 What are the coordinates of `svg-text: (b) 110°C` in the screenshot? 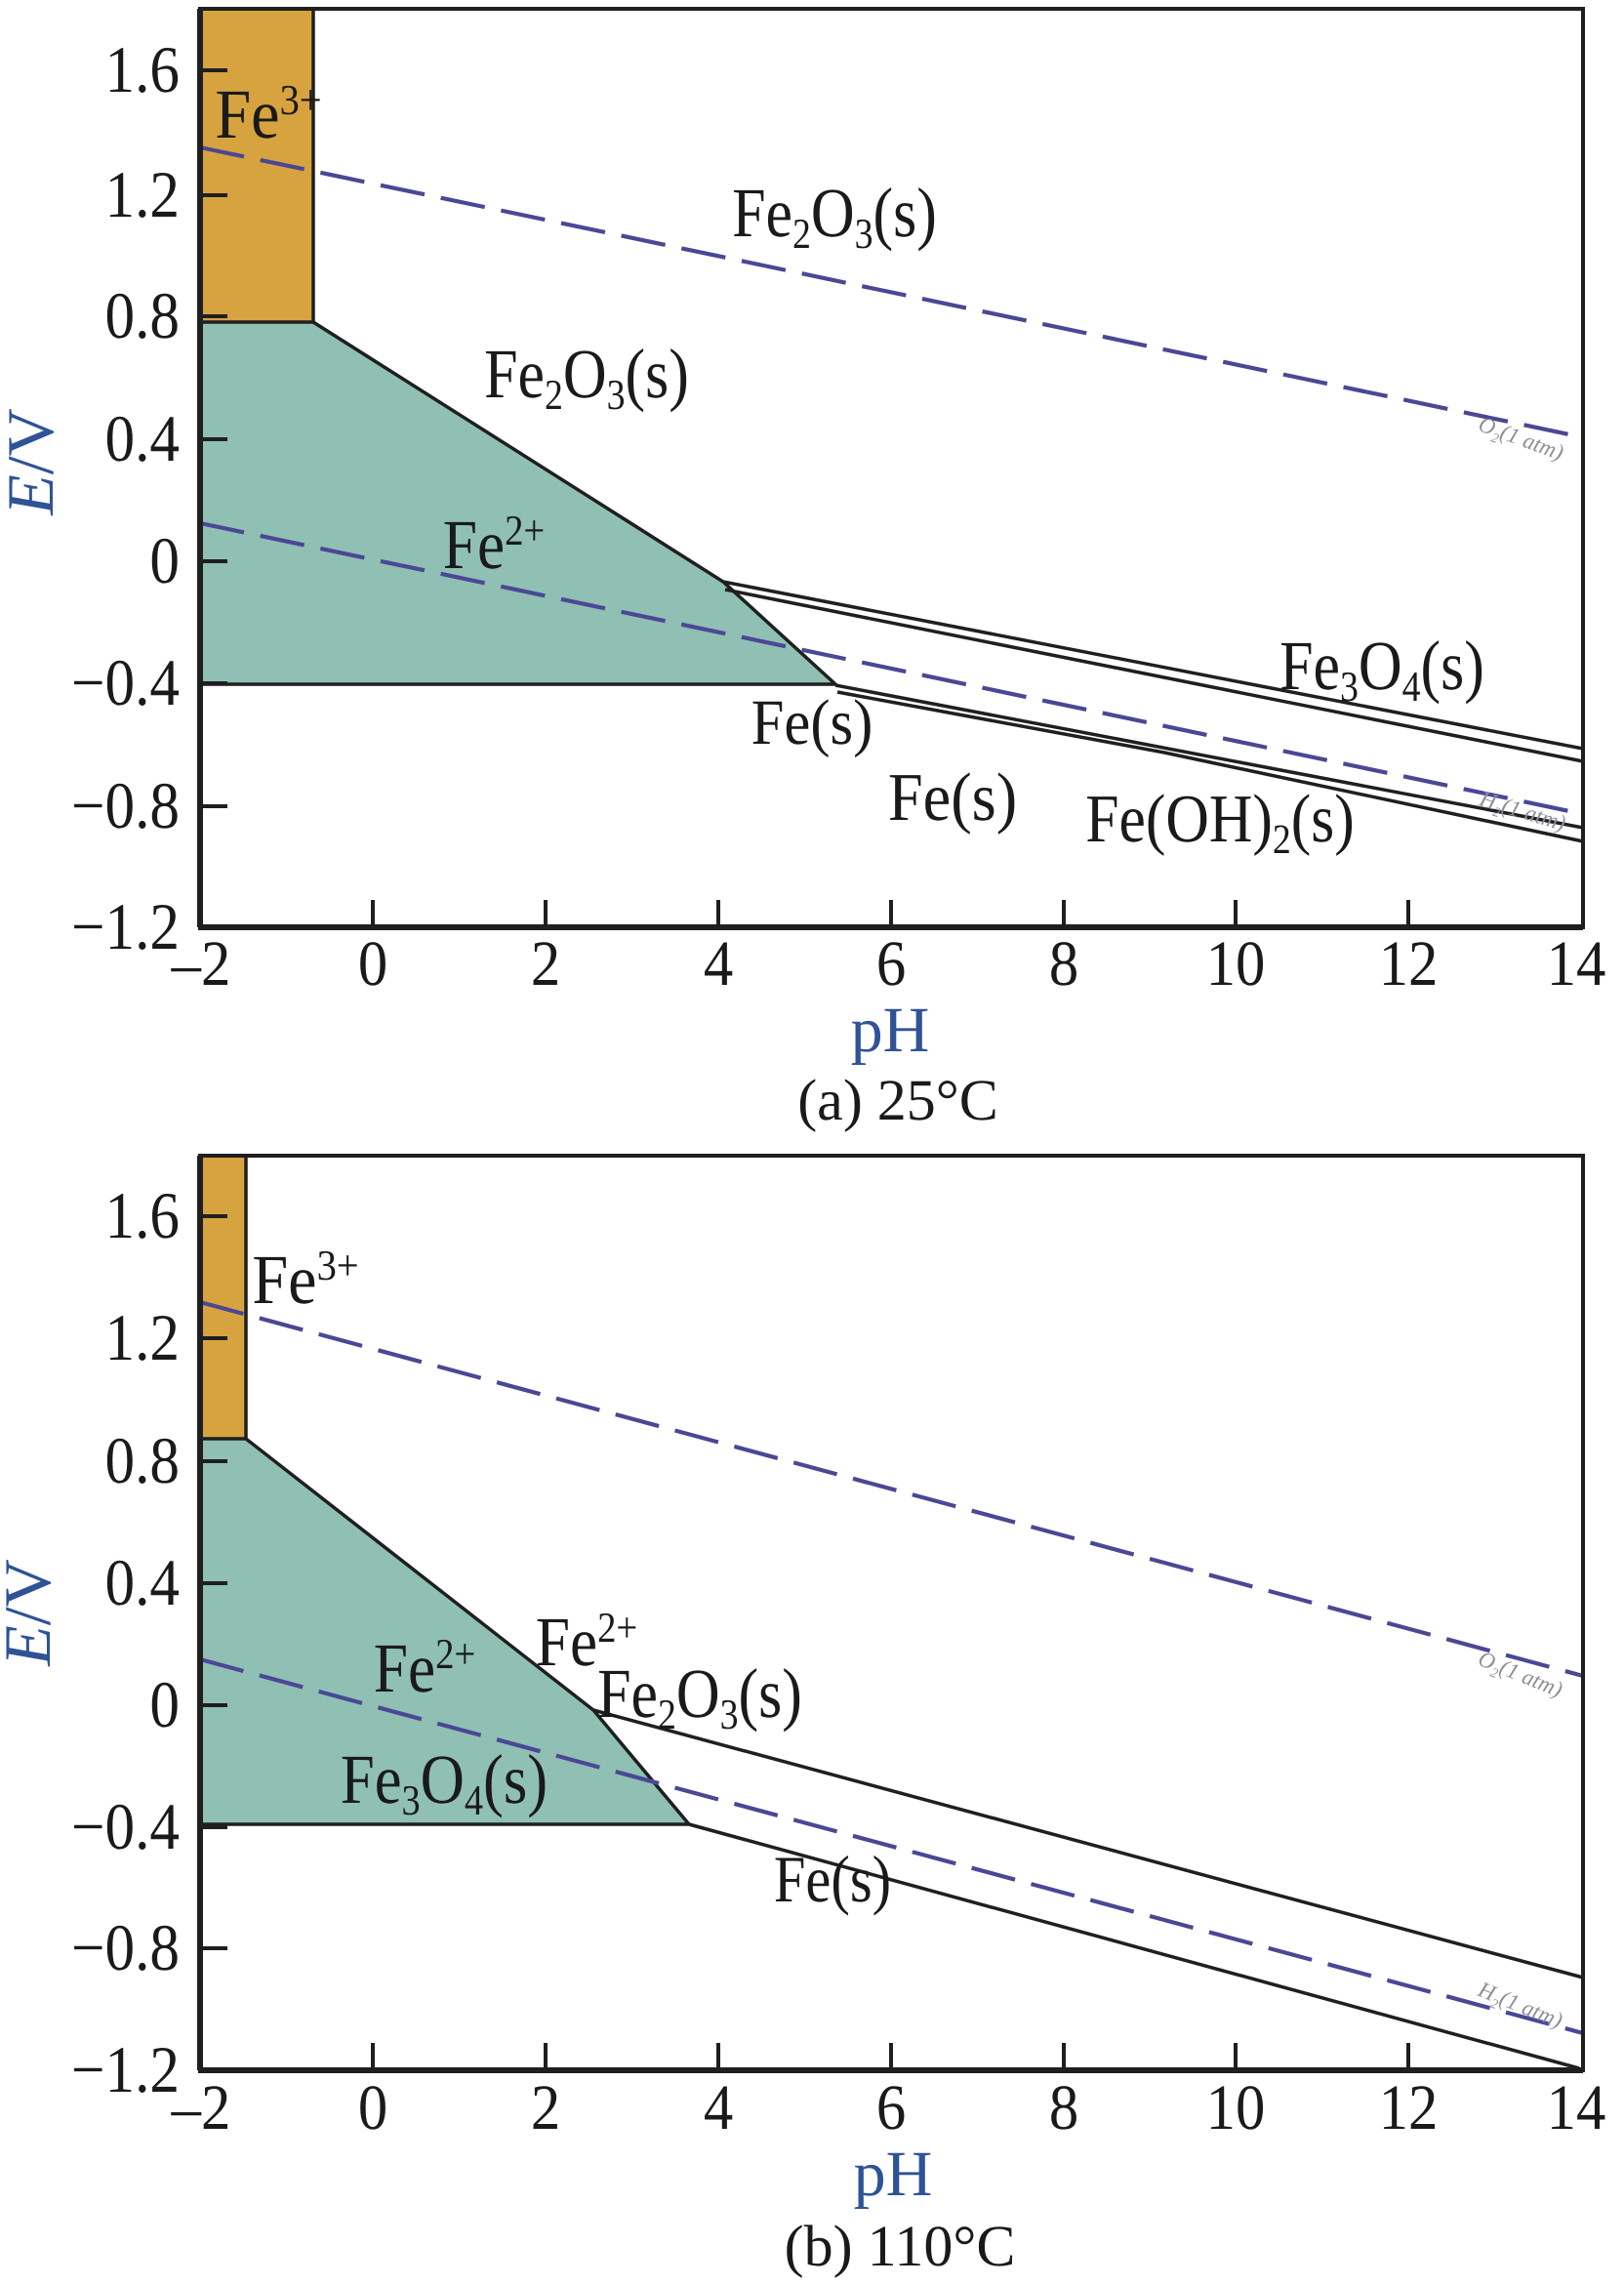 It's located at (900, 2246).